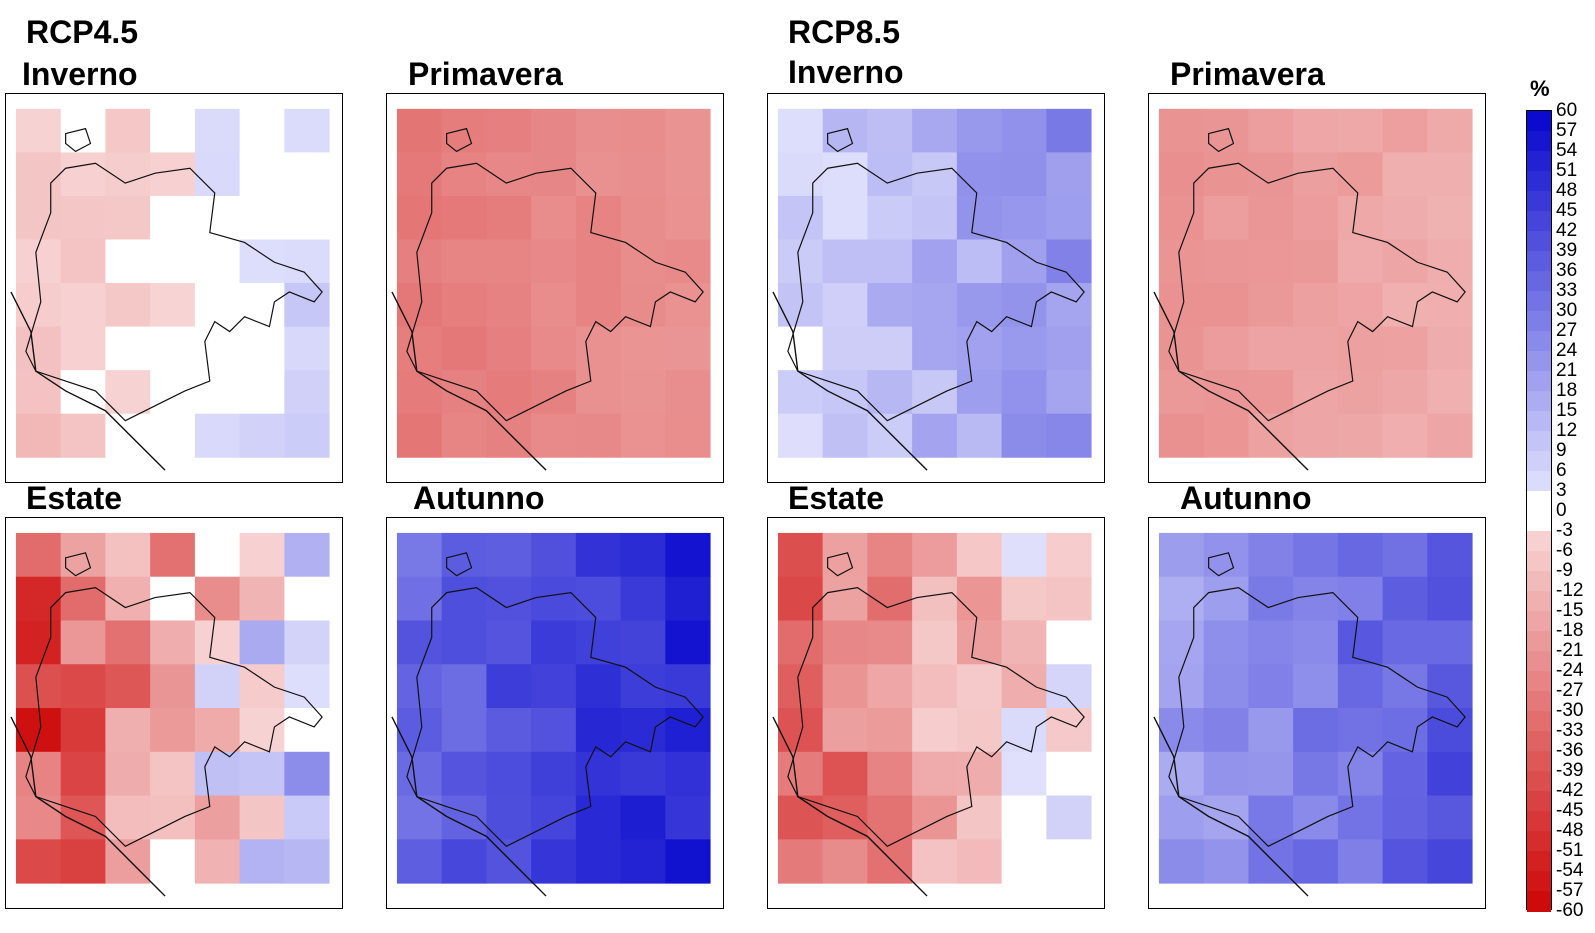  I want to click on coastline, so click(88, 381).